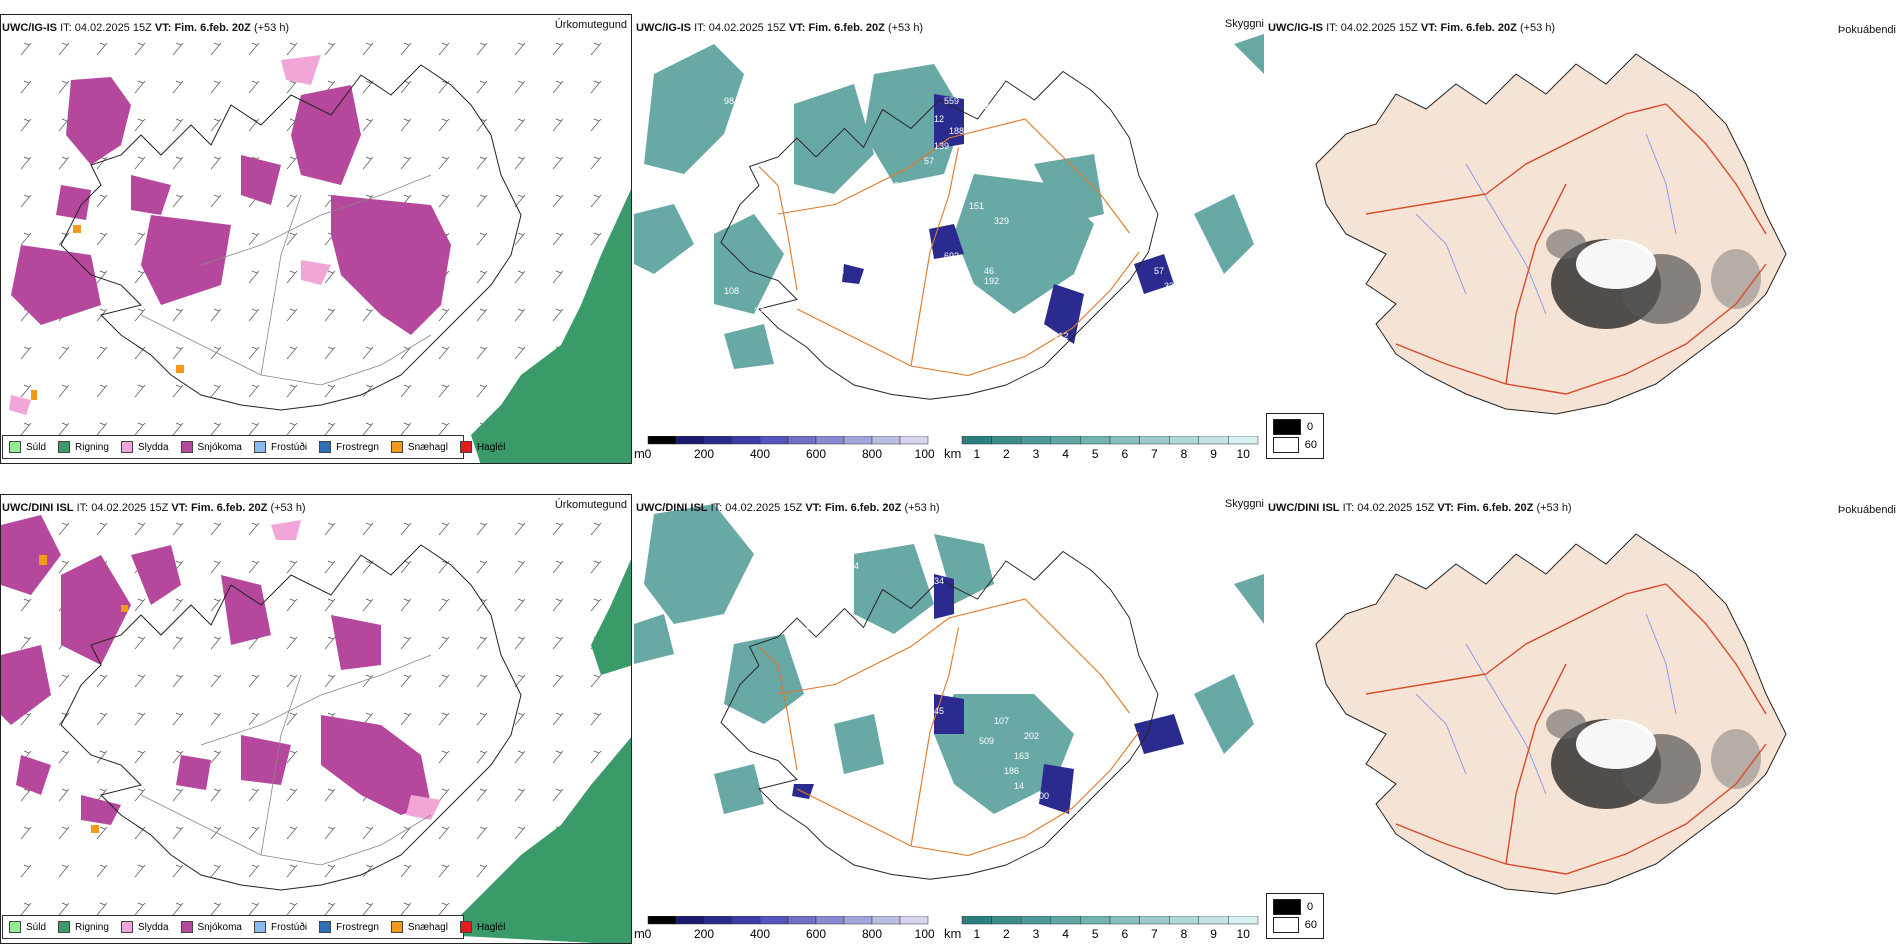 This screenshot has height=950, width=1900. Describe the element at coordinates (886, 196) in the screenshot. I see `cloud-base-label: 150` at that location.